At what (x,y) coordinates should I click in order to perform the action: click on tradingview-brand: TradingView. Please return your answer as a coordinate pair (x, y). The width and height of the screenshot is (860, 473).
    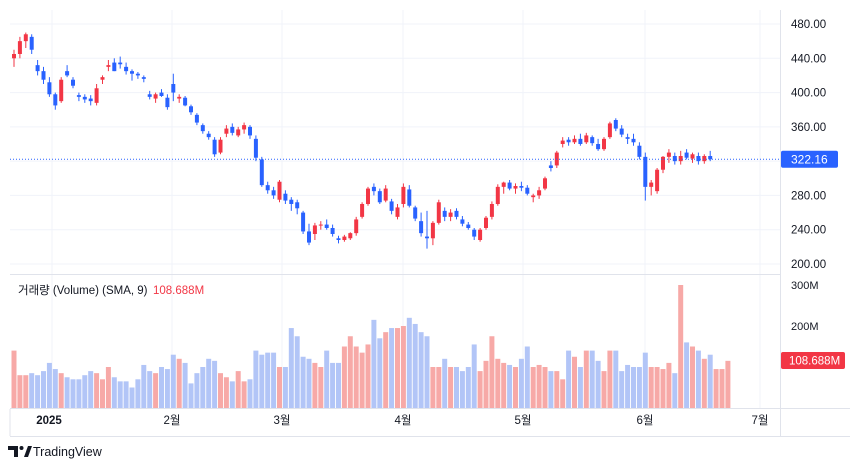
    Looking at the image, I should click on (55, 452).